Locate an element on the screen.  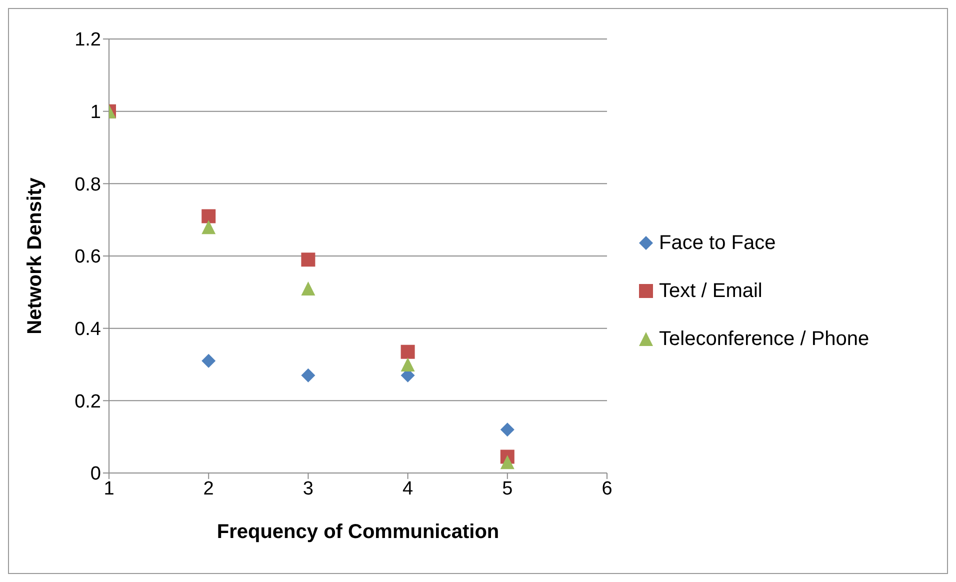
legend-label: Face to Face is located at coordinates (717, 243).